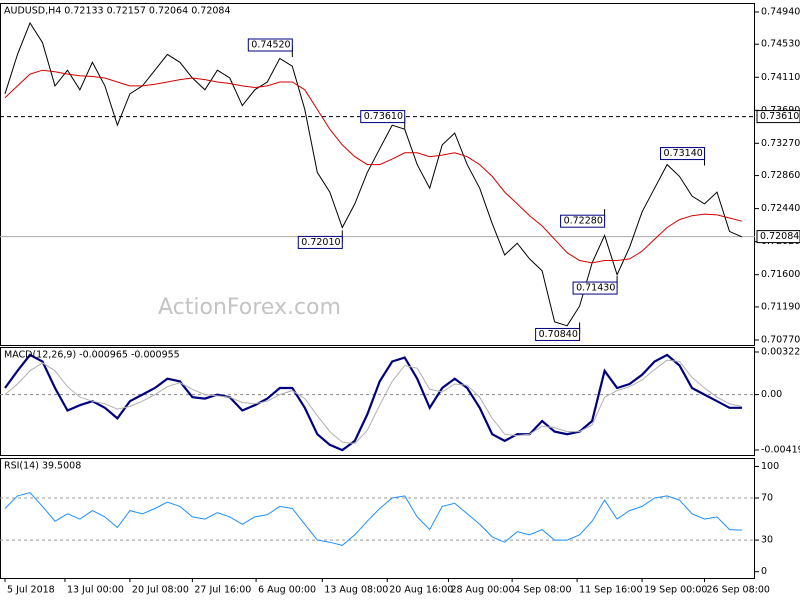 Image resolution: width=800 pixels, height=600 pixels. I want to click on y-tick-label: 0.71190, so click(780, 306).